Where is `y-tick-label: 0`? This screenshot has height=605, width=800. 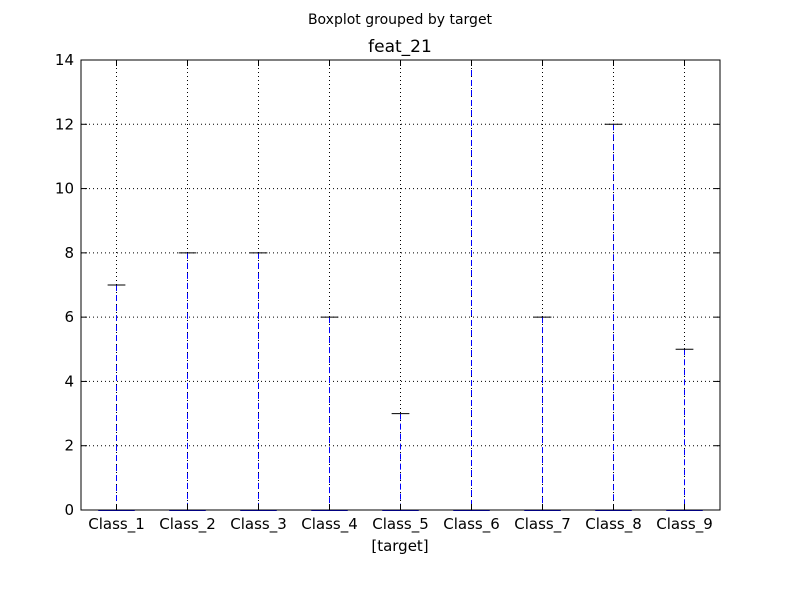
y-tick-label: 0 is located at coordinates (69, 510).